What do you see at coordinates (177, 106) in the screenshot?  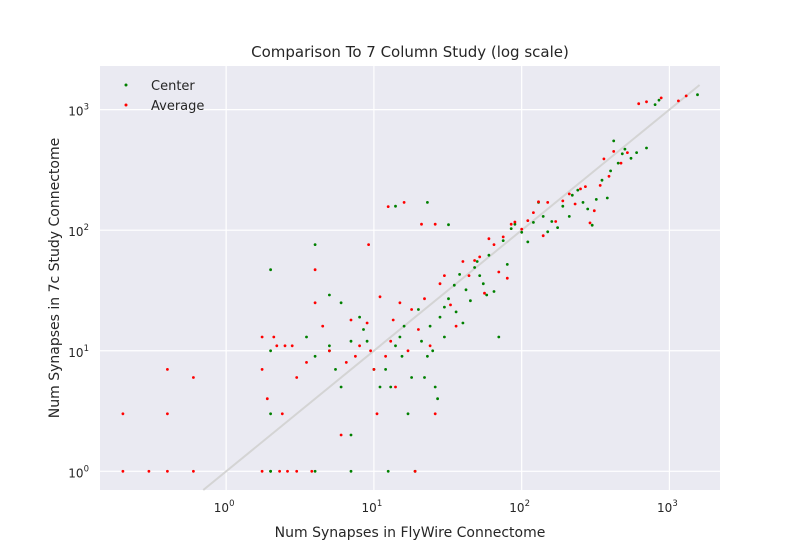 I see `legend-label-average: Average` at bounding box center [177, 106].